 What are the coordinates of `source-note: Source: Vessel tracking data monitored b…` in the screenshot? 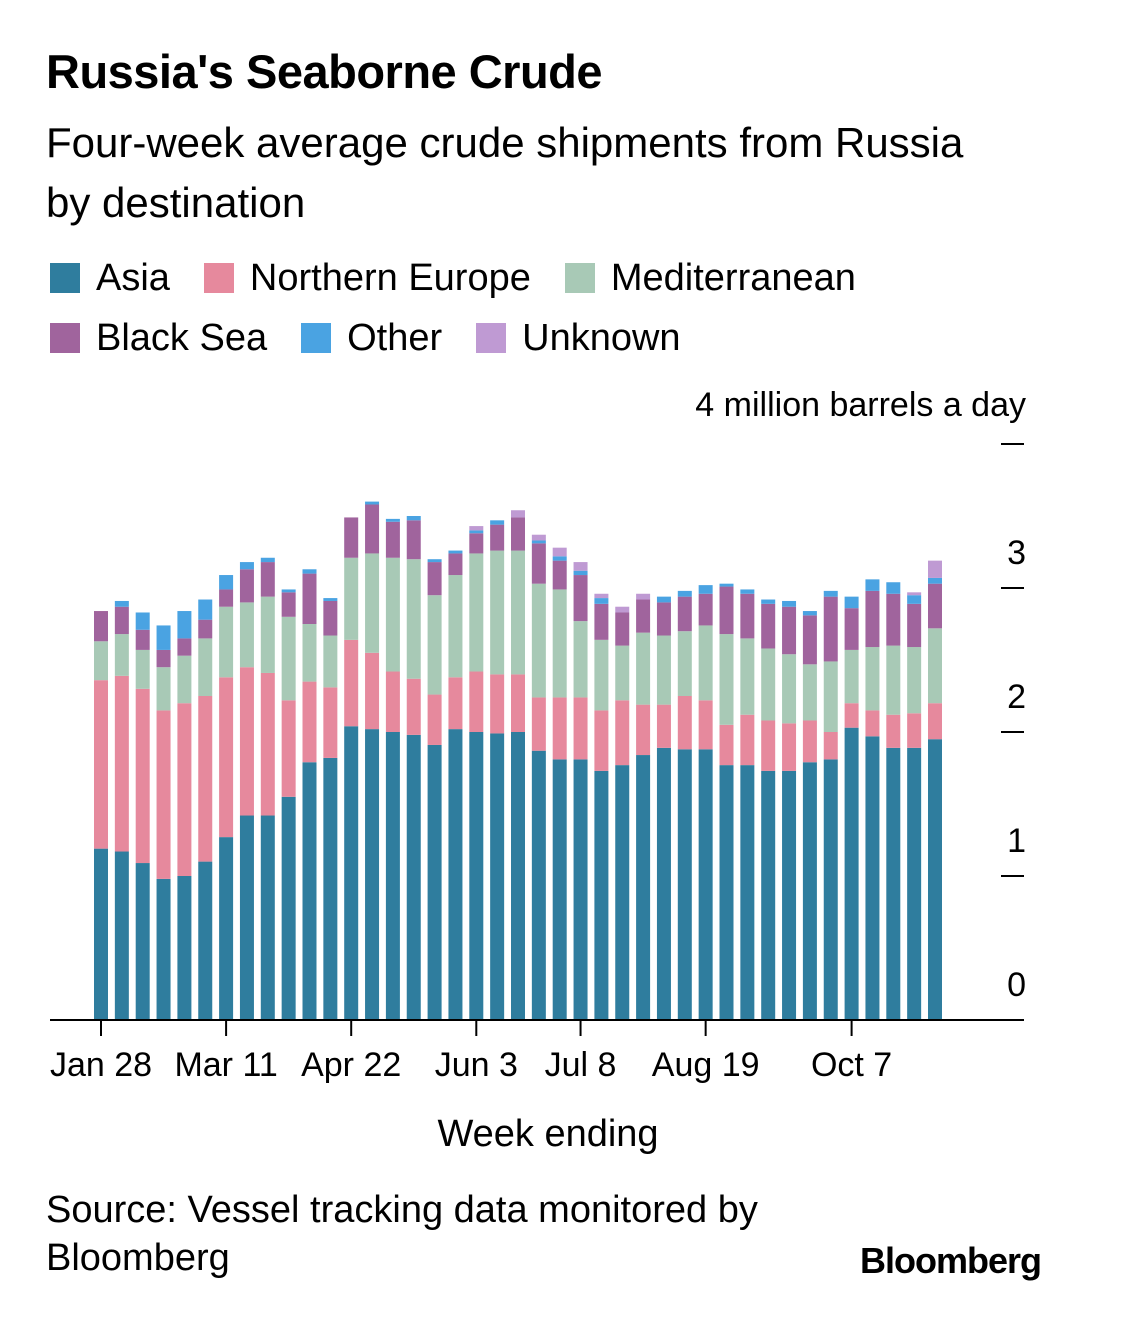 It's located at (402, 1234).